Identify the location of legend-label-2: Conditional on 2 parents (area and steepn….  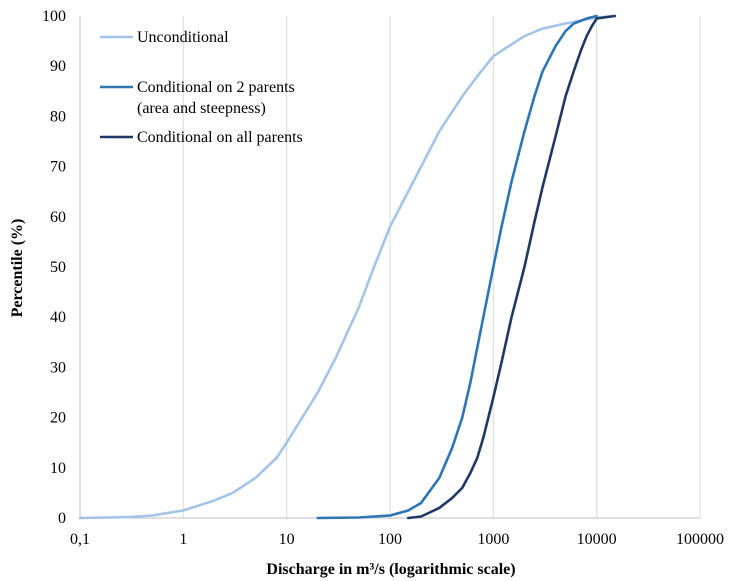
(216, 98).